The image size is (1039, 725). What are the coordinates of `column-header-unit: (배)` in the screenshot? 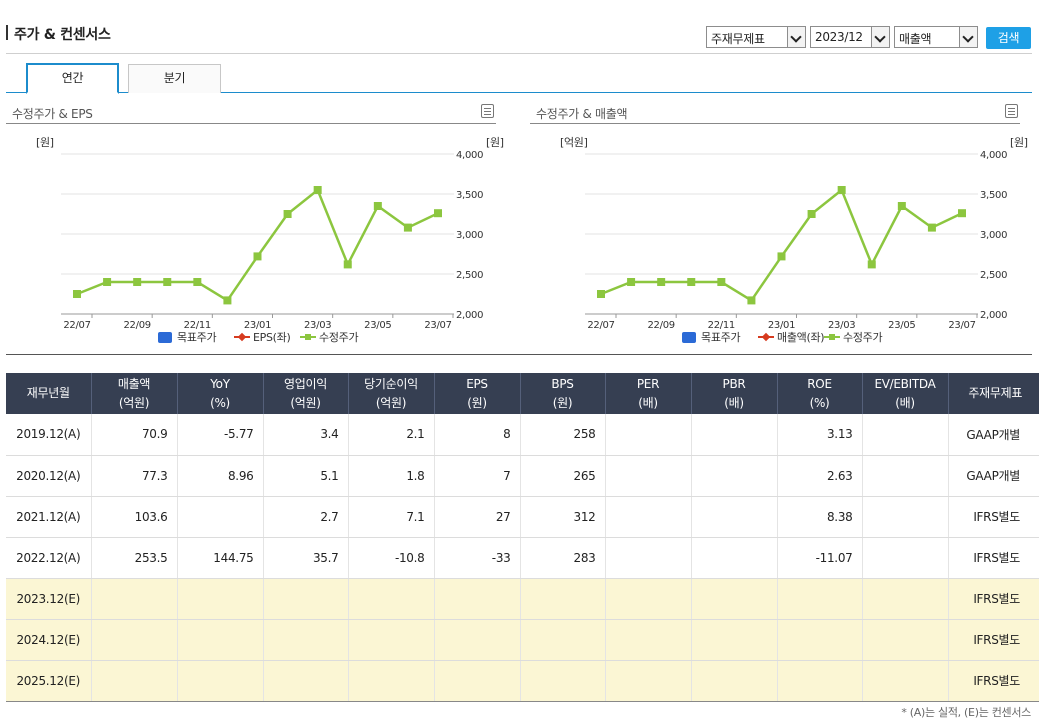 It's located at (734, 402).